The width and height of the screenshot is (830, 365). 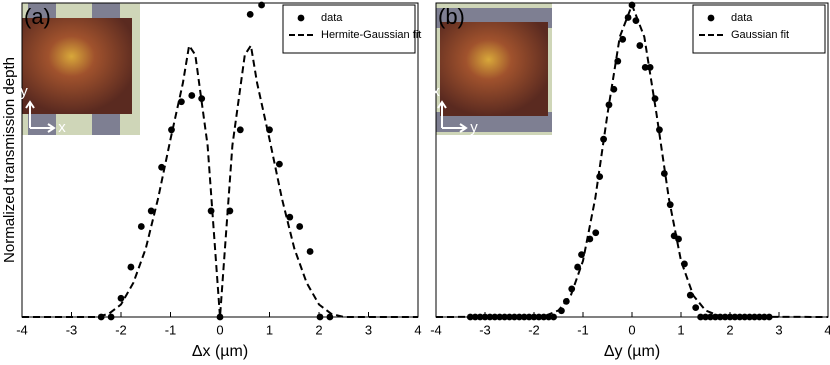 I want to click on inset-photo-b, so click(x=494, y=69).